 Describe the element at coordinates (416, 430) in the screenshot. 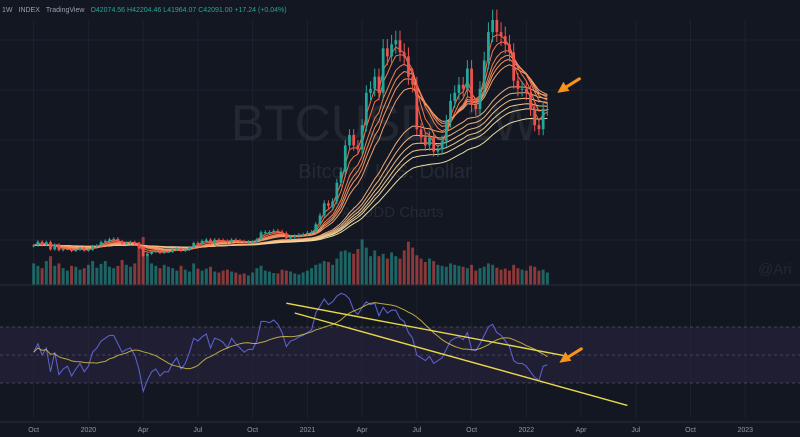

I see `x-tick-label: Jul` at that location.